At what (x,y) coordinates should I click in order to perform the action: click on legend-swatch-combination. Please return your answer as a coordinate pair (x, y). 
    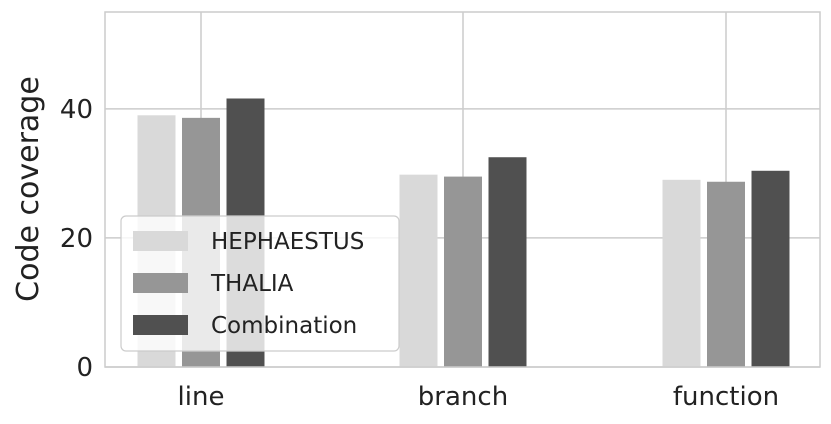
    Looking at the image, I should click on (160, 325).